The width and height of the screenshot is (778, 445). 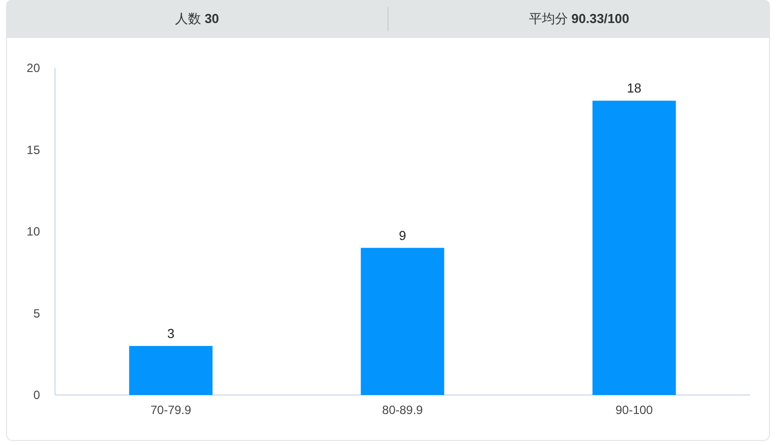 I want to click on text: 平均分 90.33/100, so click(x=579, y=18).